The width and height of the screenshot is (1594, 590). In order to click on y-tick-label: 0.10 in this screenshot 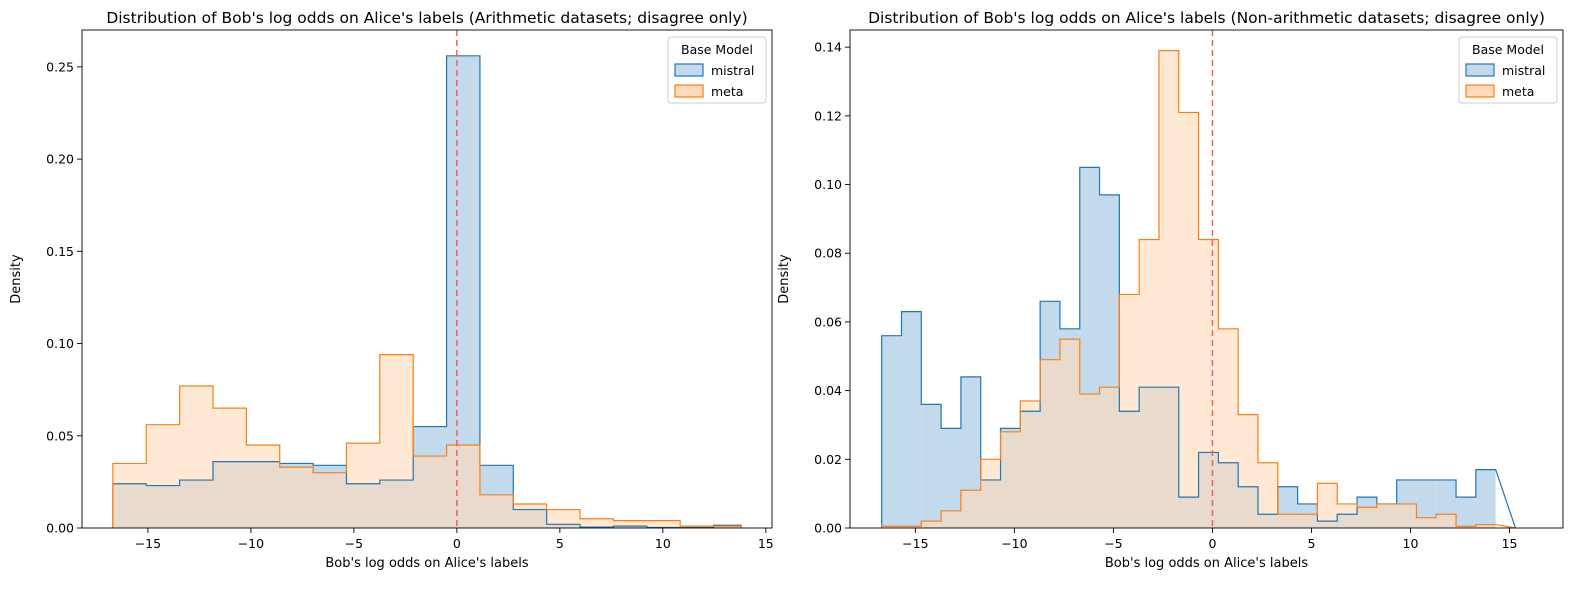, I will do `click(60, 343)`.